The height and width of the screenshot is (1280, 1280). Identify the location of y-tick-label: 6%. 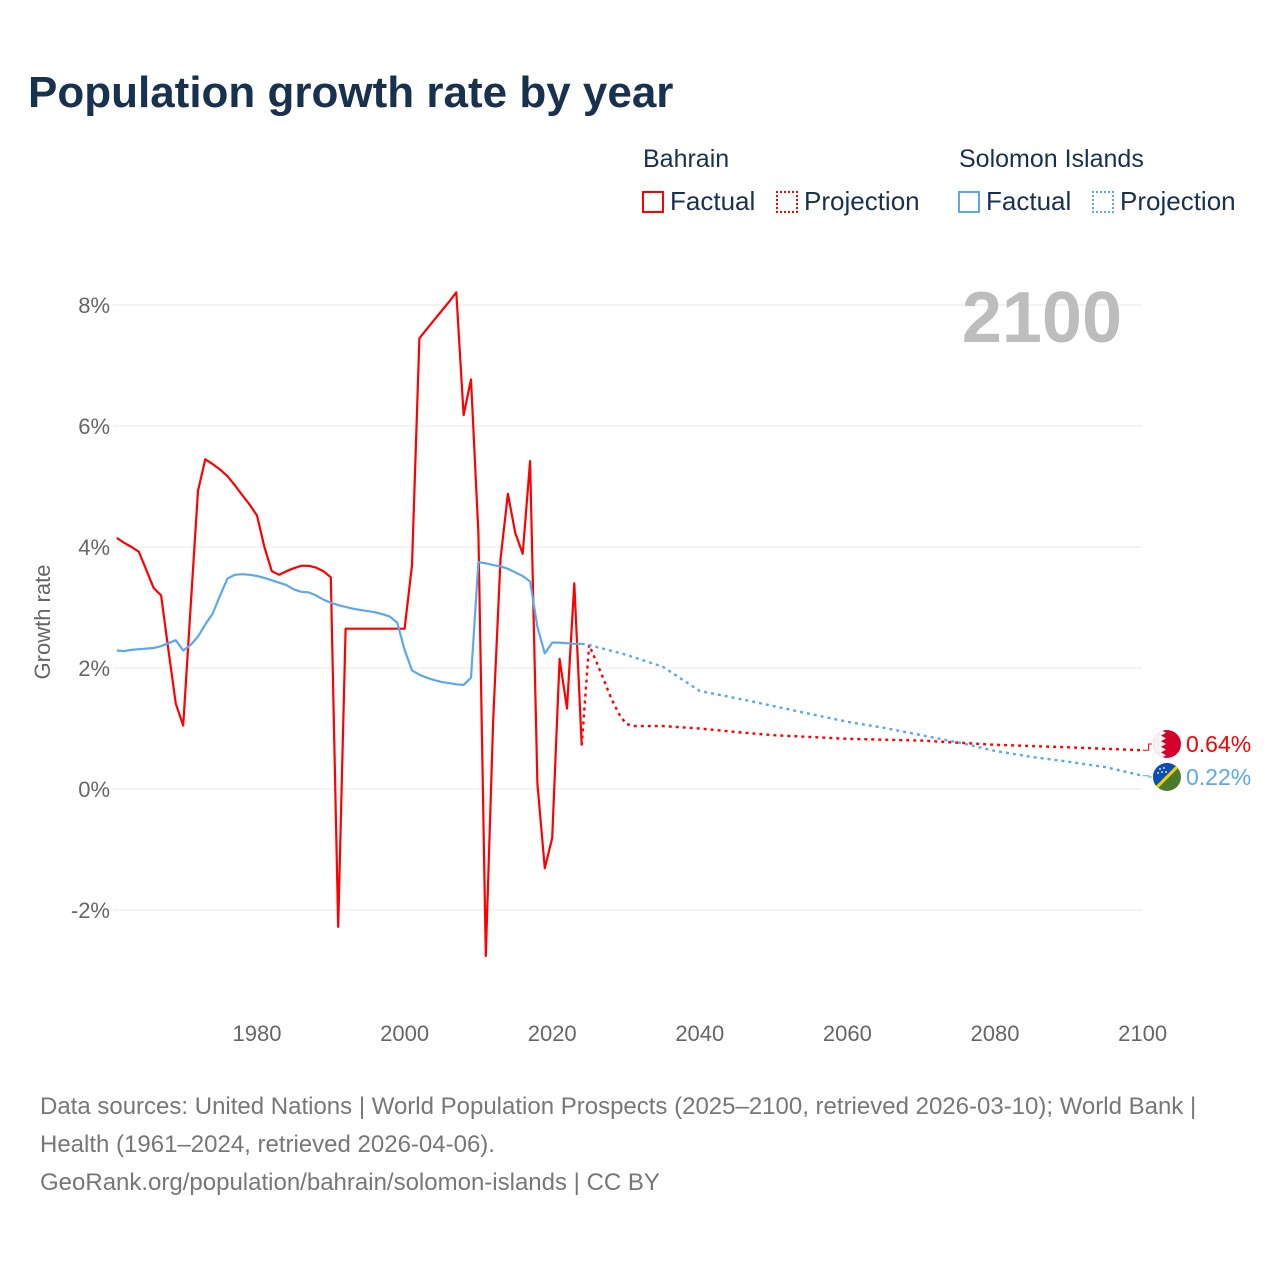
(94, 426).